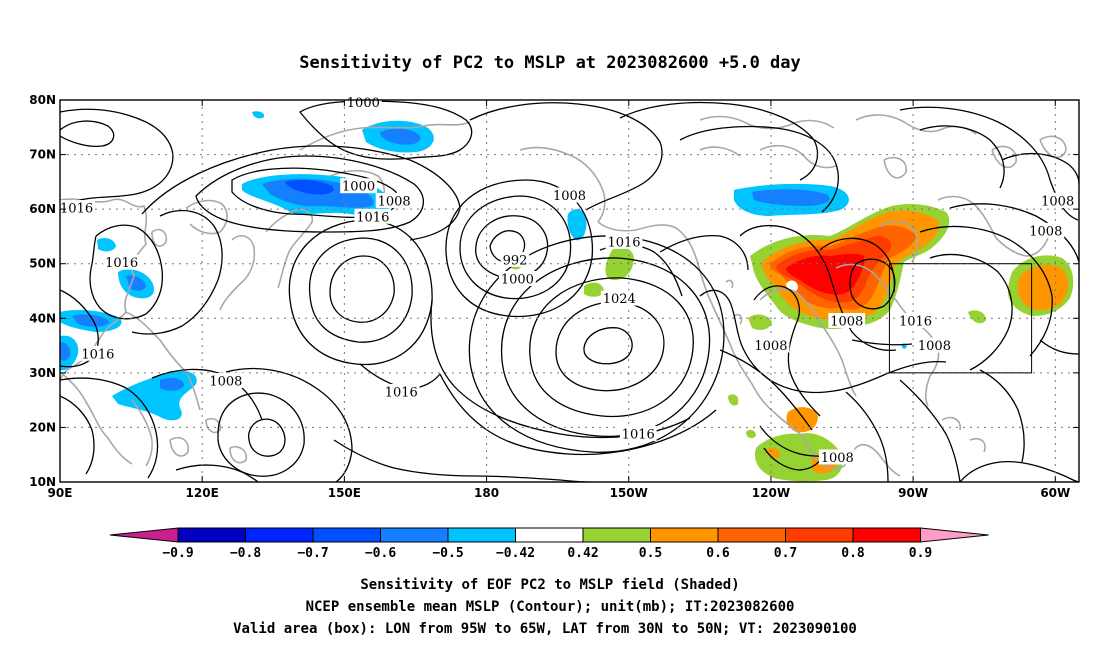  What do you see at coordinates (177, 553) in the screenshot?
I see `colorbar-label-0: −0.9` at bounding box center [177, 553].